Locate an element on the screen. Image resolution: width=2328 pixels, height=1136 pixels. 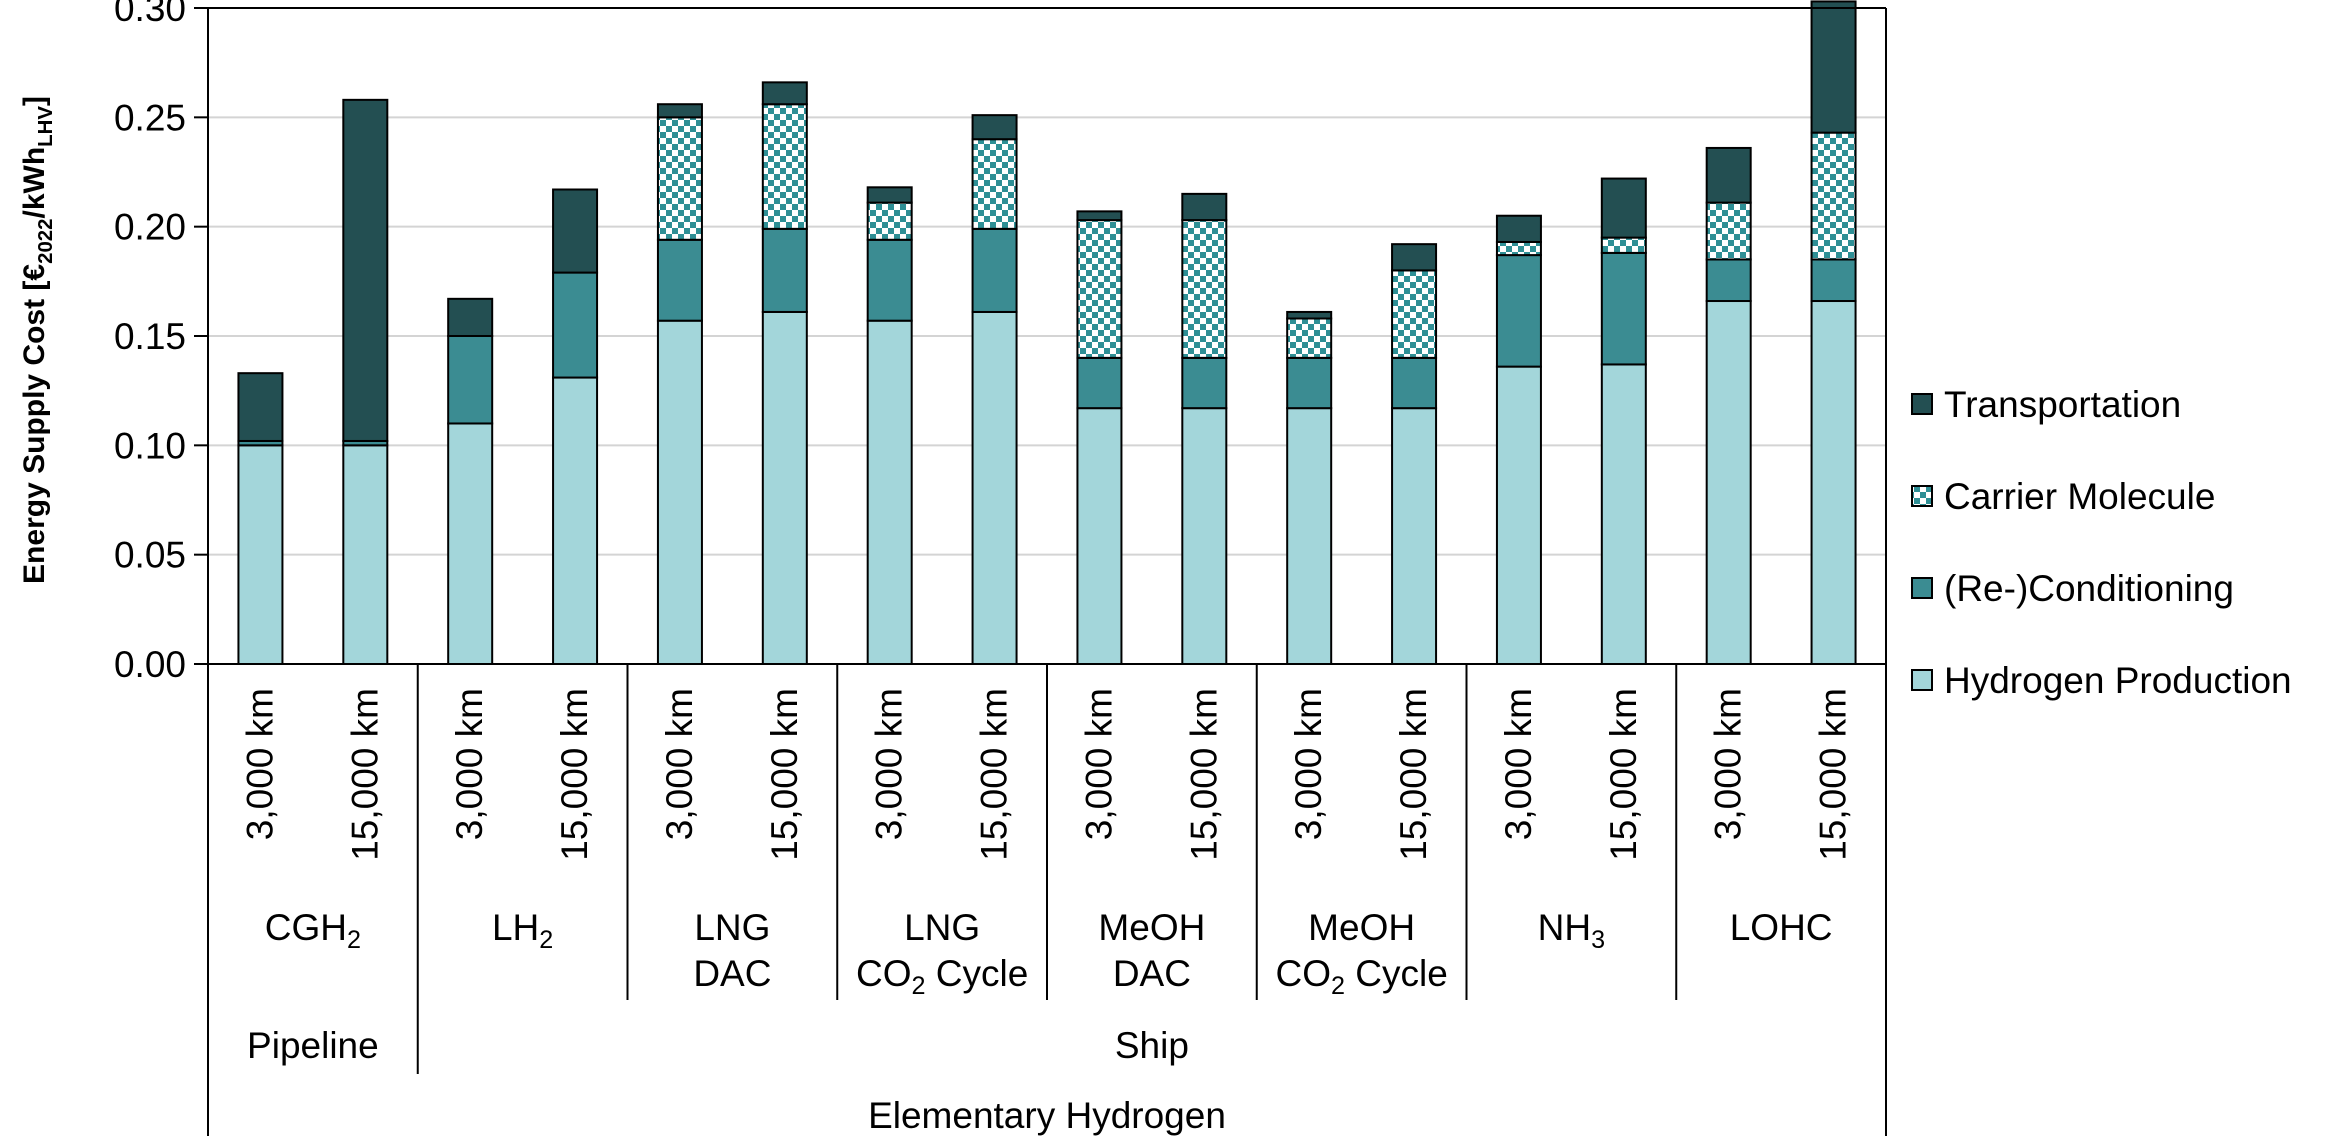
y-tick-label: 0.30 is located at coordinates (150, 14).